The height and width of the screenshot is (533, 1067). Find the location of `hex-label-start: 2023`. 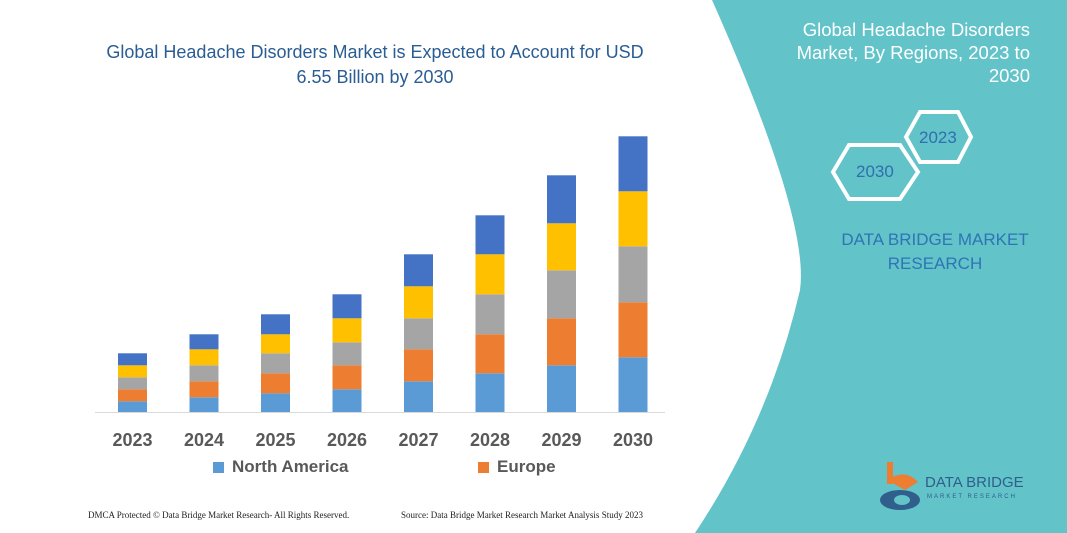

hex-label-start: 2023 is located at coordinates (938, 137).